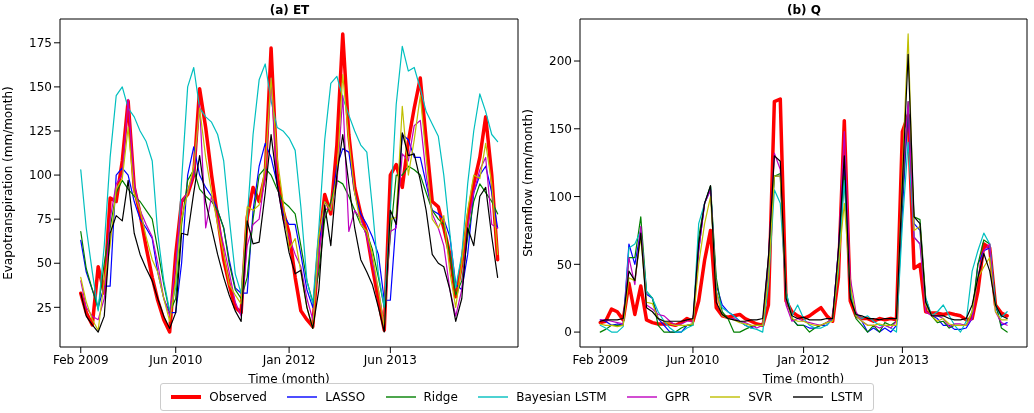 This screenshot has height=413, width=1034. What do you see at coordinates (440, 397) in the screenshot?
I see `legend-label: Ridge` at bounding box center [440, 397].